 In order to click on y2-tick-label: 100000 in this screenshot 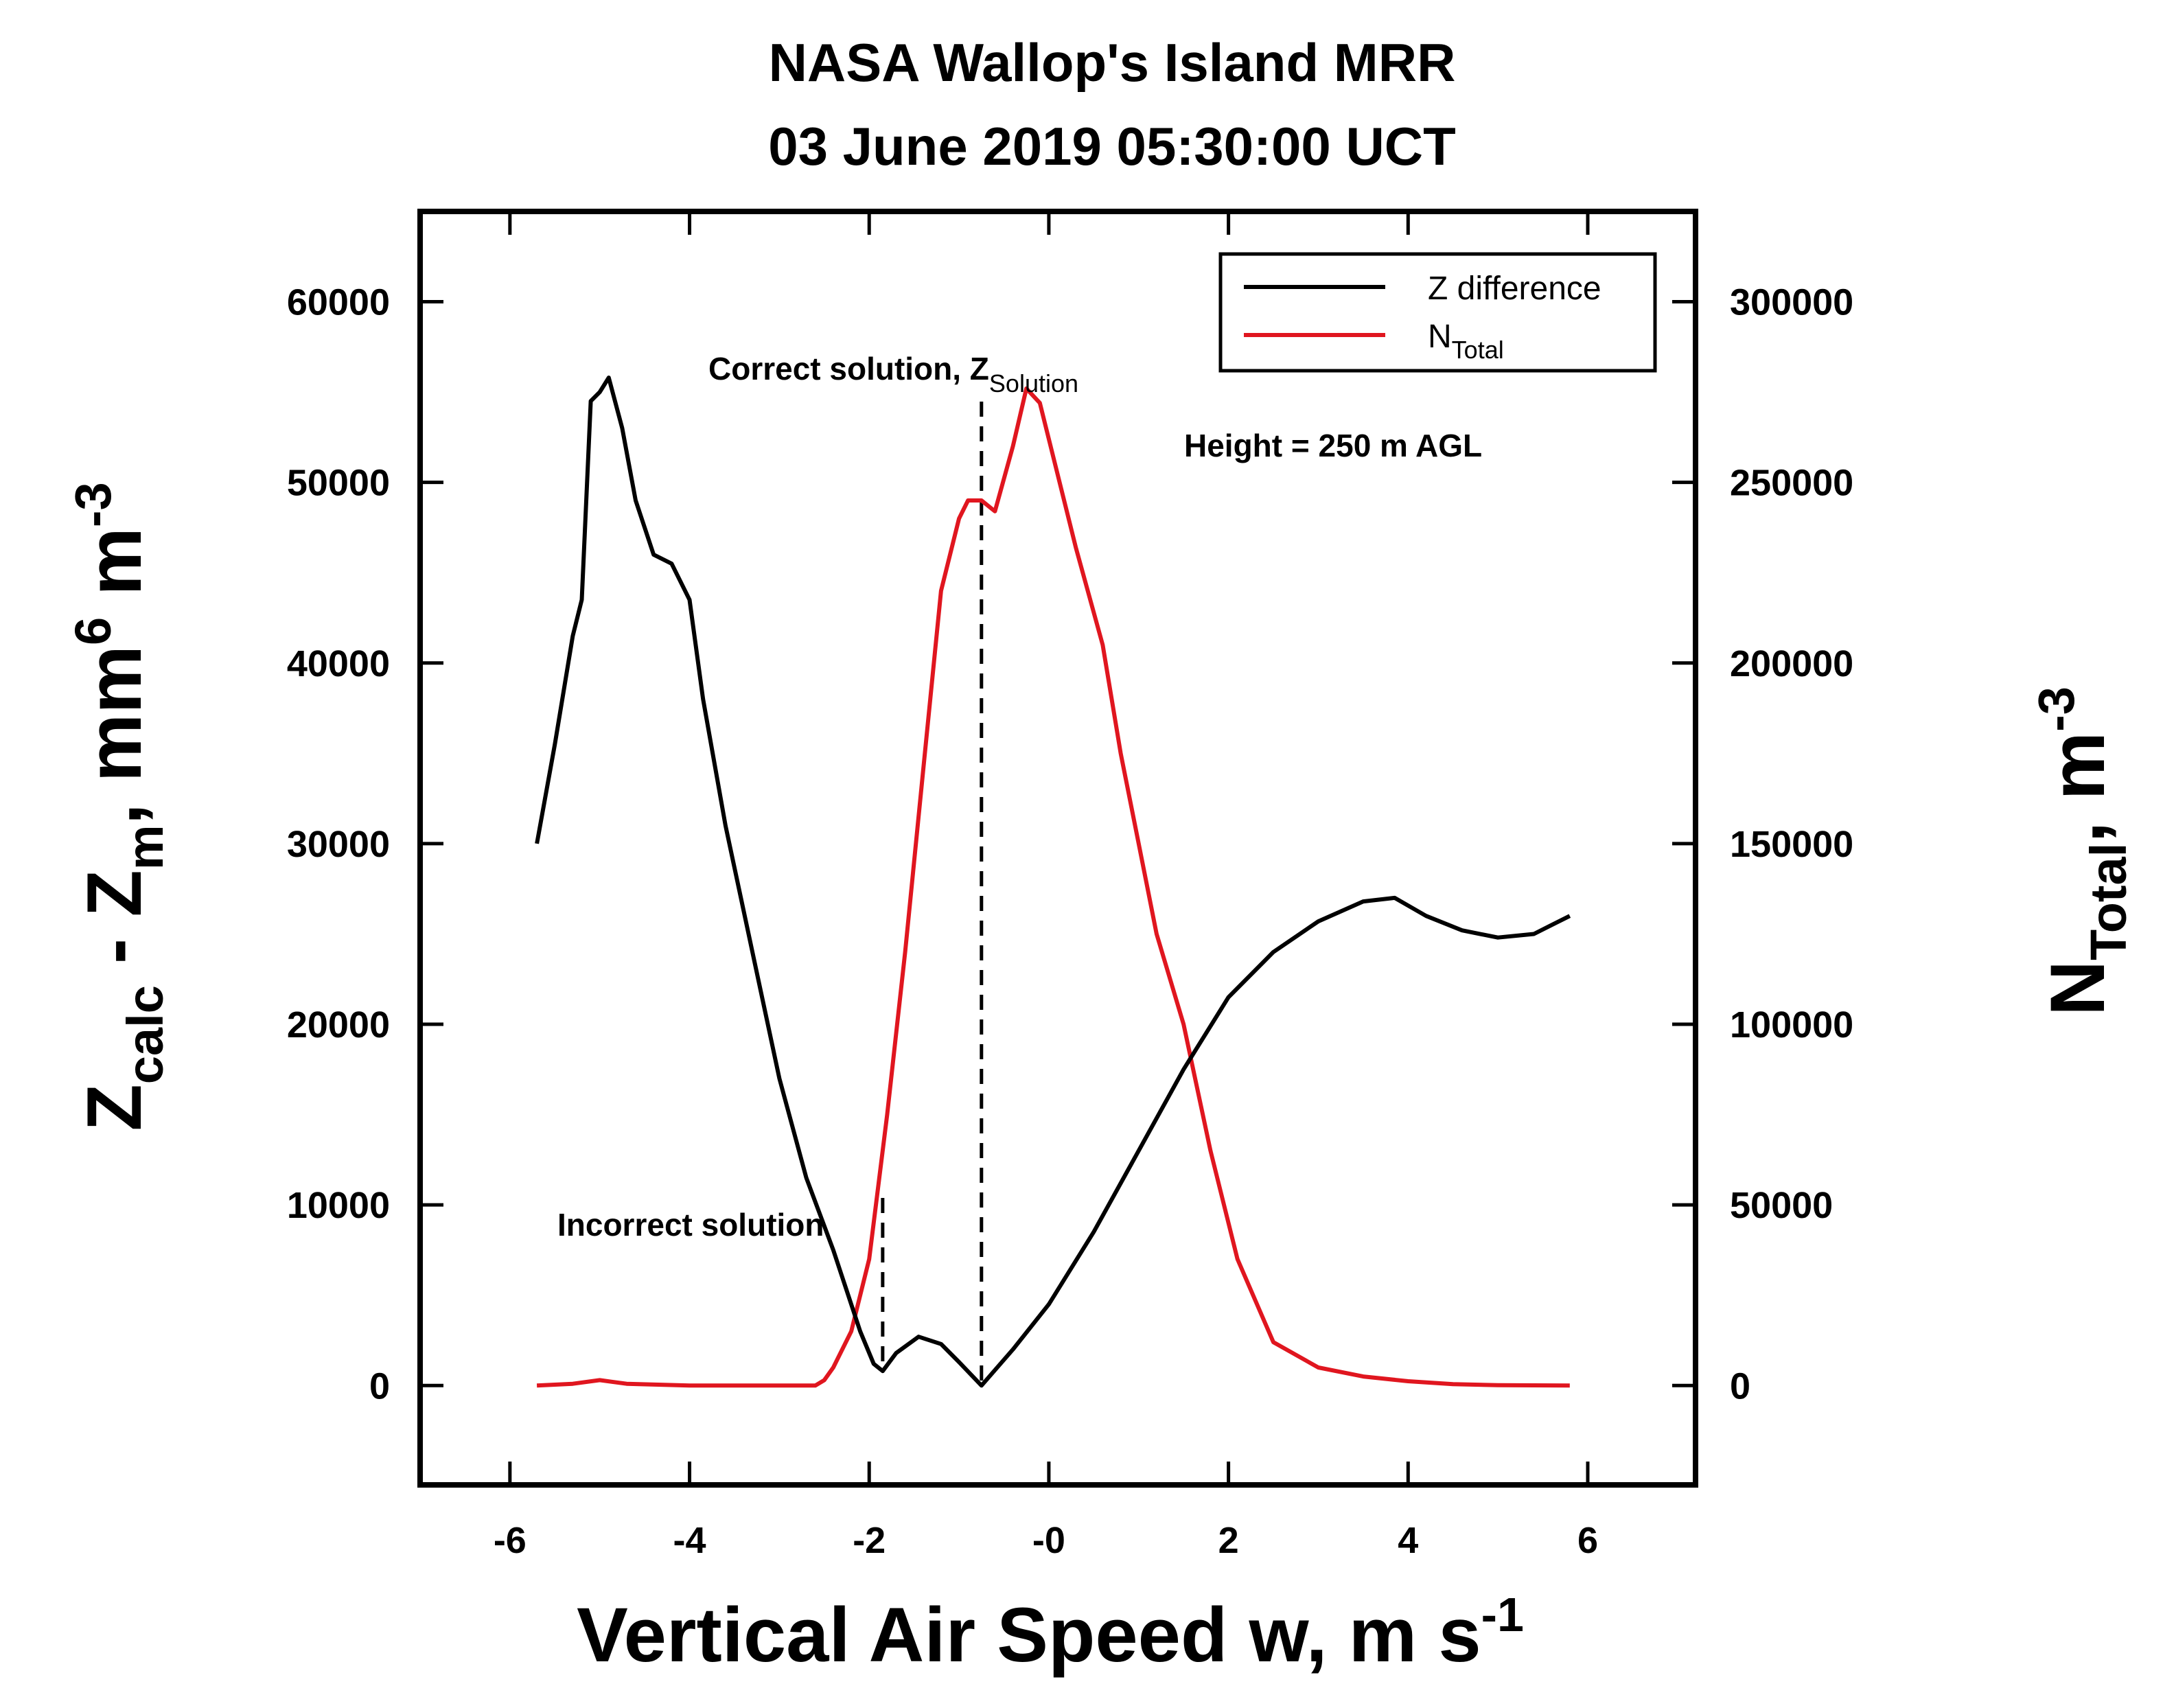, I will do `click(1792, 1025)`.